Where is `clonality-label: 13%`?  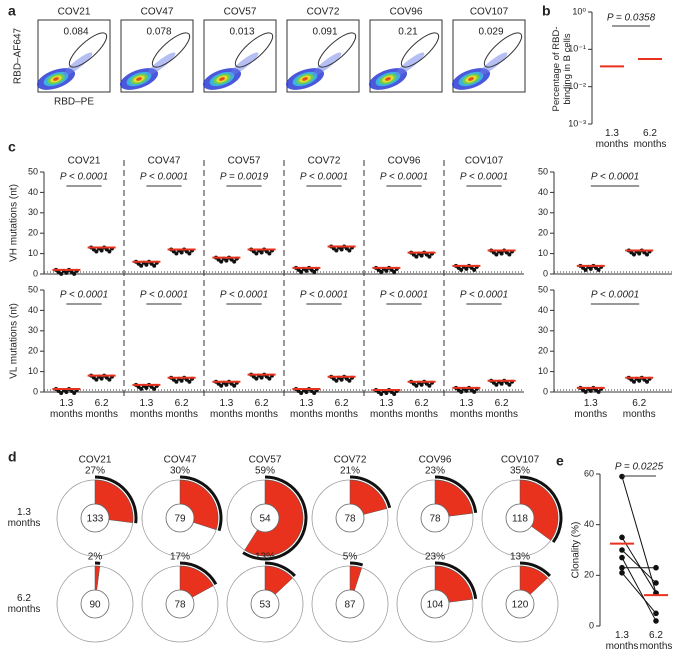
clonality-label: 13% is located at coordinates (265, 557).